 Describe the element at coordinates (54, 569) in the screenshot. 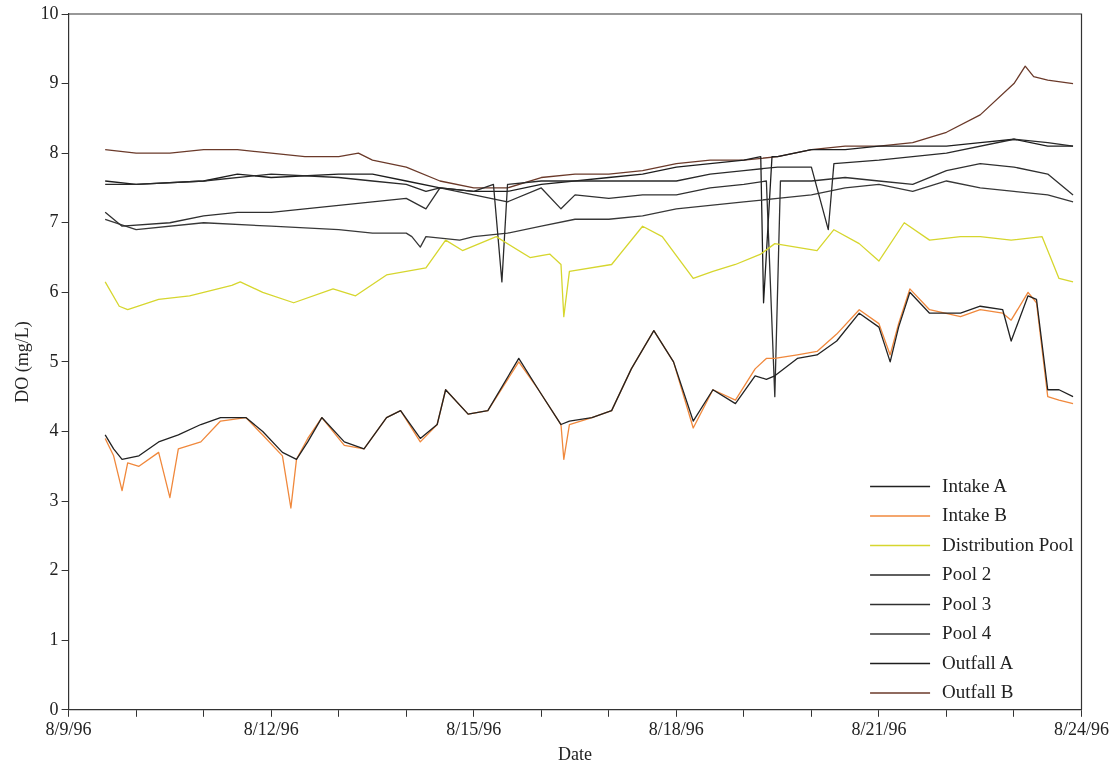

I see `y-tick-label: 2` at that location.